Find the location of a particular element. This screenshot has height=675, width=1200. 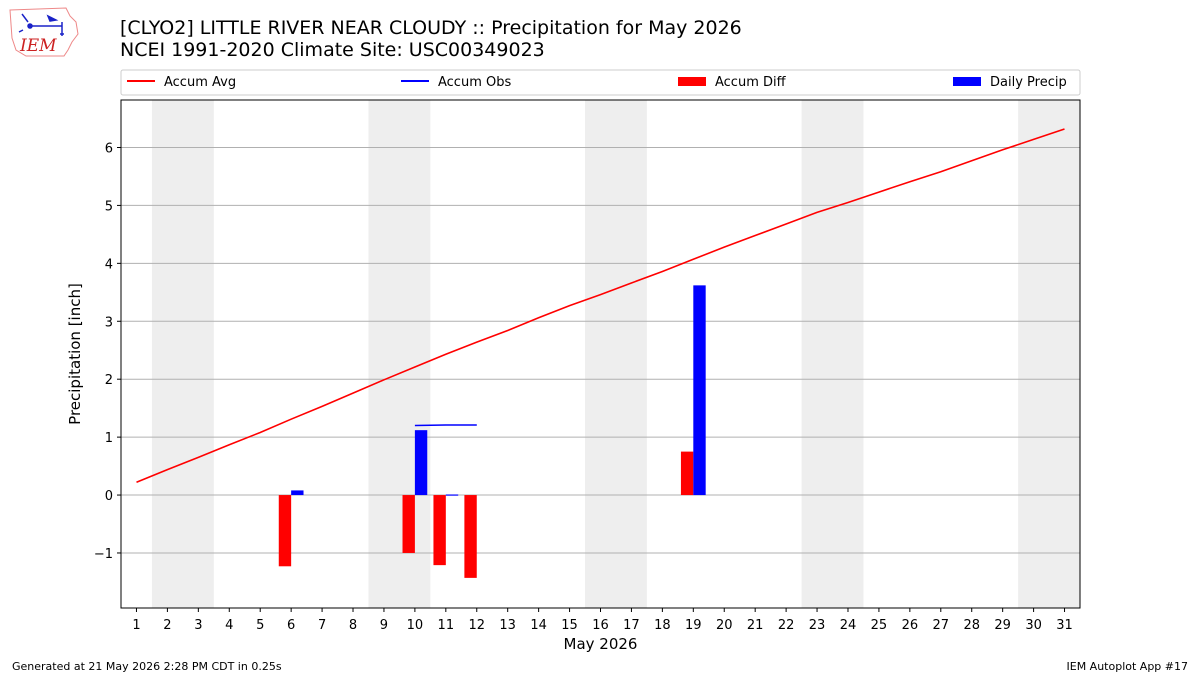

x-tick-label: 13 is located at coordinates (507, 625).